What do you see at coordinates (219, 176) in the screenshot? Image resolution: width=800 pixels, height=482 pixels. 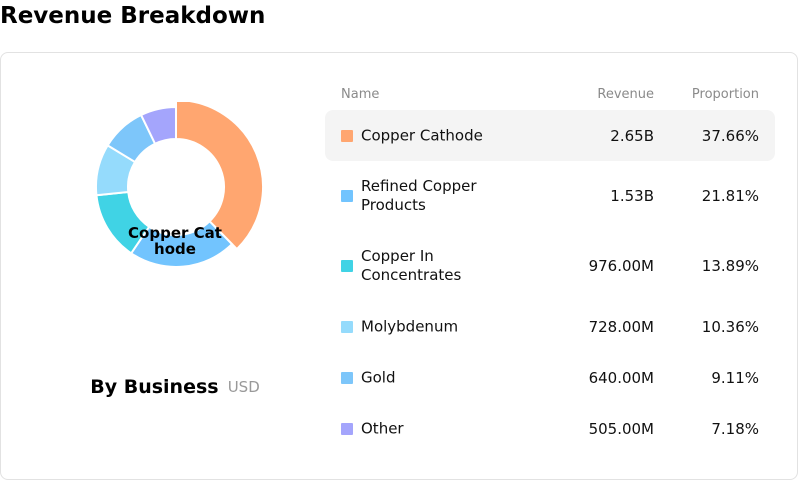 I see `donut-slice-copper-cathode` at bounding box center [219, 176].